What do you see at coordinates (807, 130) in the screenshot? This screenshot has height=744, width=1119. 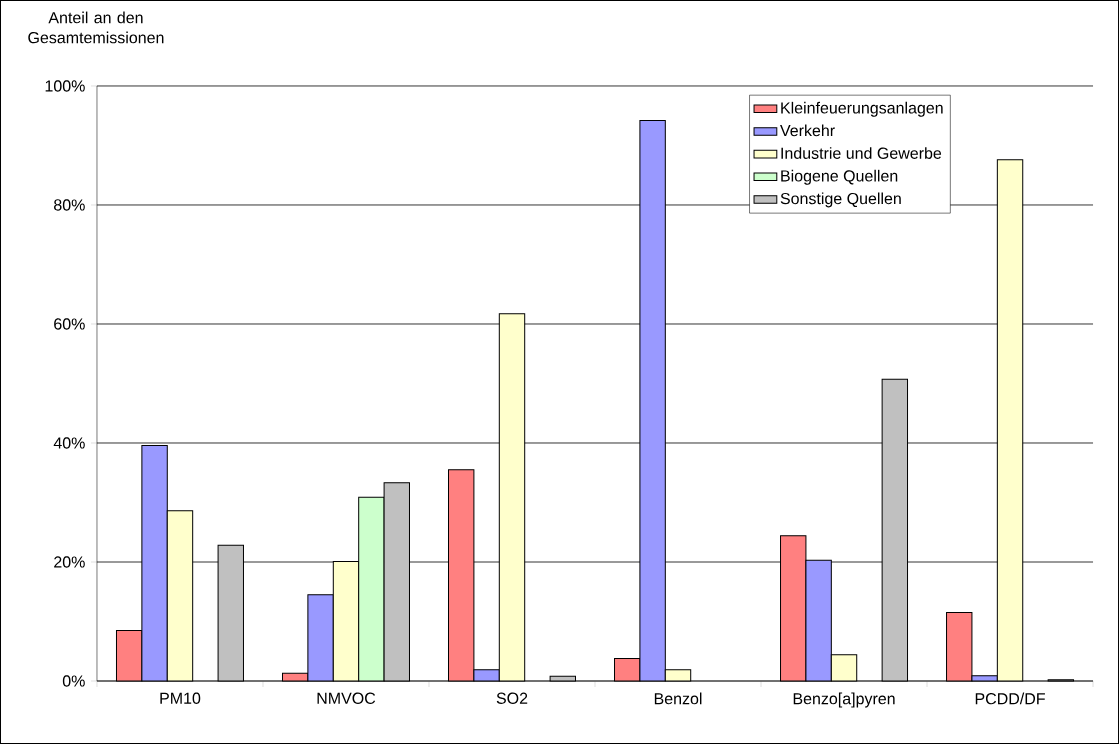 I see `legend-label: Verkehr` at bounding box center [807, 130].